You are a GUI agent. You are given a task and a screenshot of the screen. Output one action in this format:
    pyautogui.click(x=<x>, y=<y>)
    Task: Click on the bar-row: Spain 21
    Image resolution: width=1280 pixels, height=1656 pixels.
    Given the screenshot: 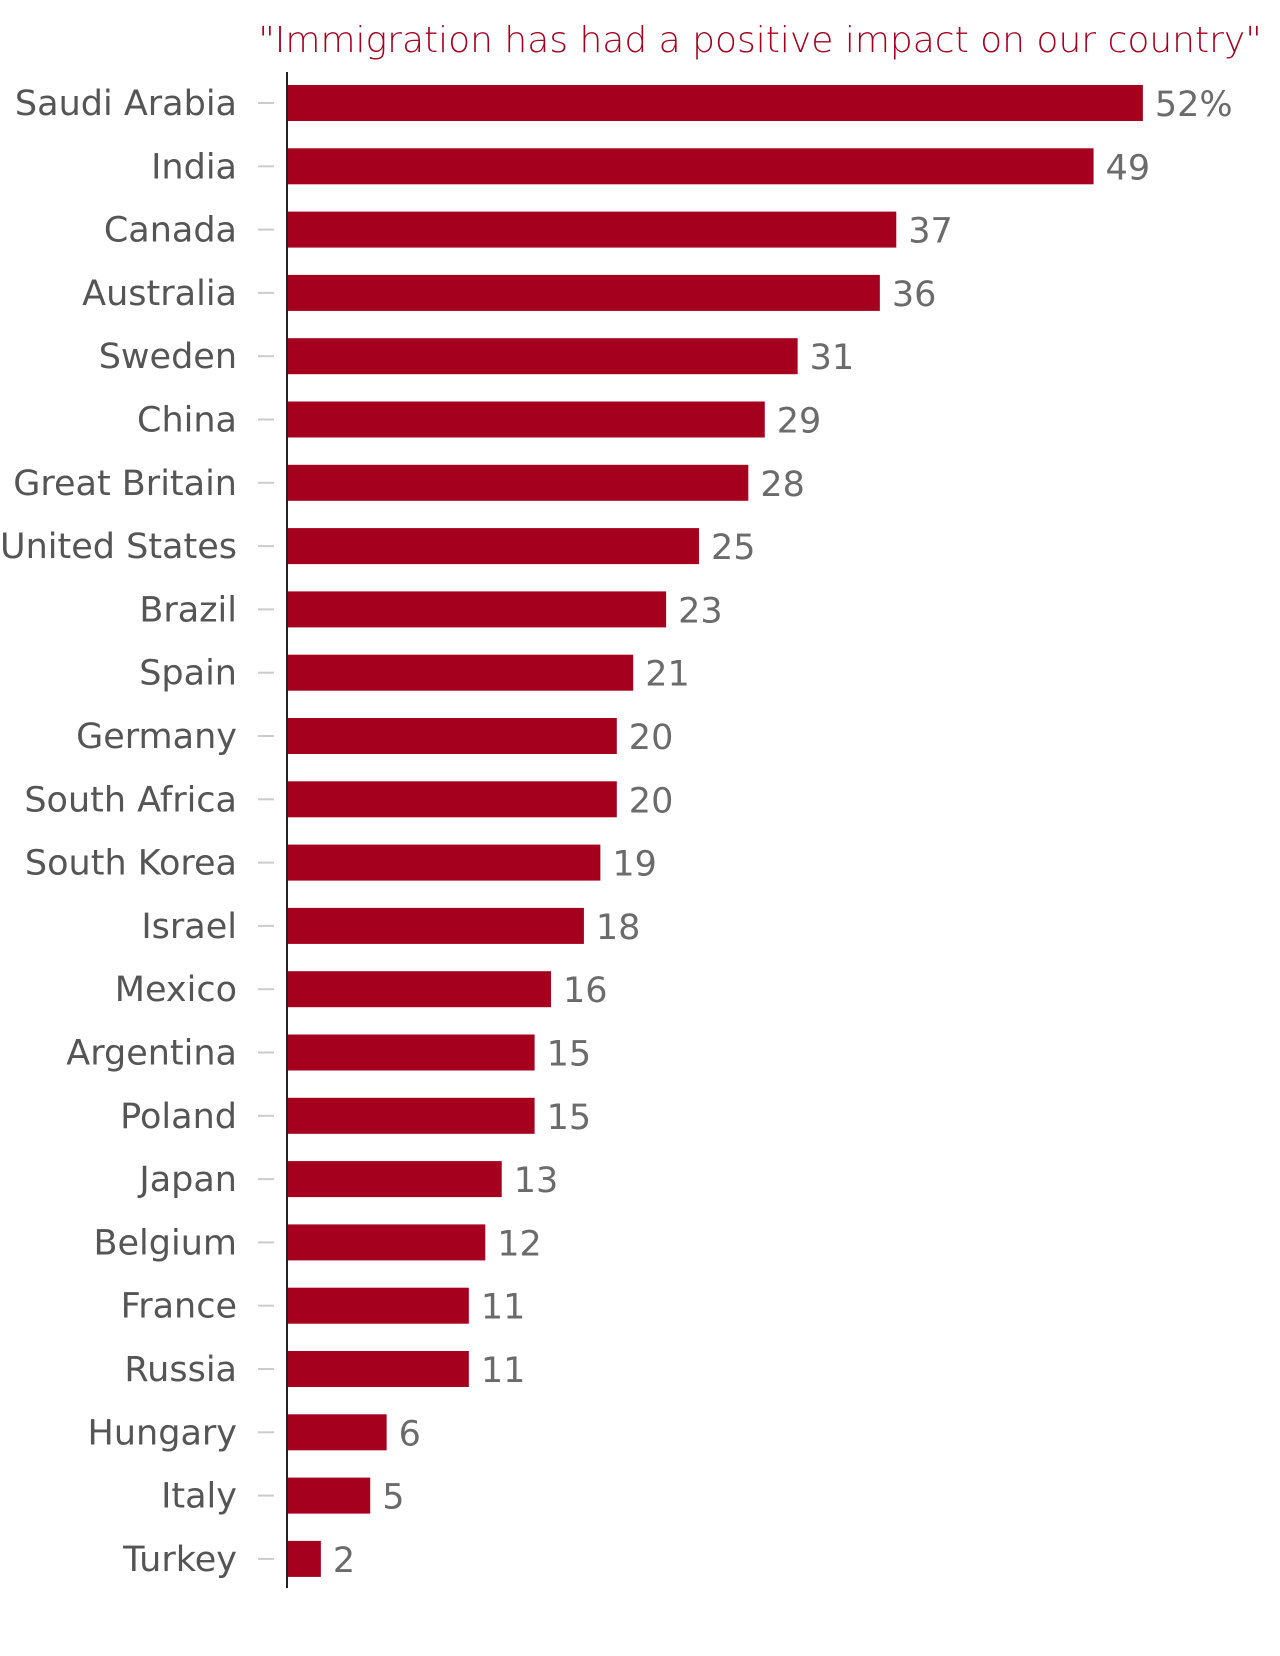 What is the action you would take?
    pyautogui.click(x=414, y=674)
    